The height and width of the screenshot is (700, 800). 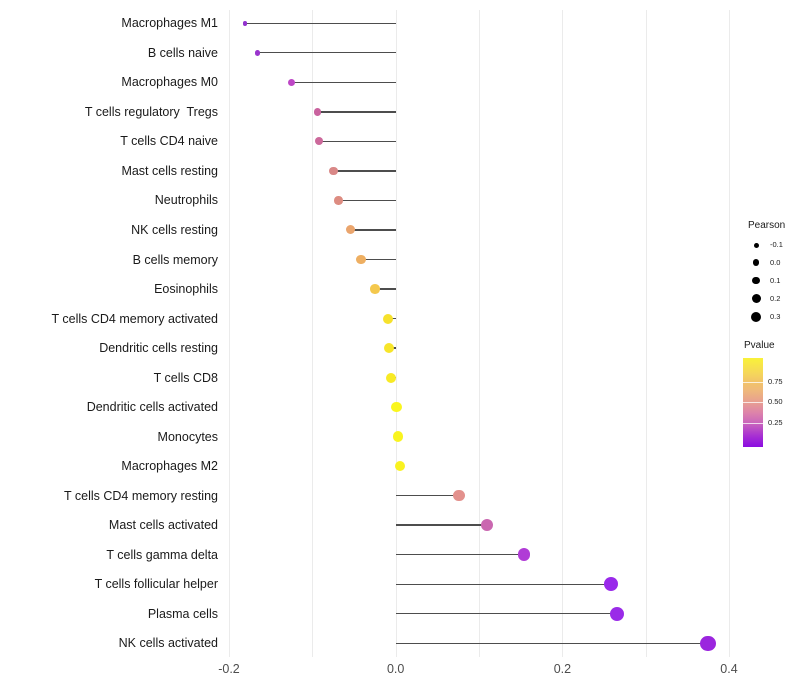 I want to click on pearson-legend-title: Pearson, so click(x=767, y=225).